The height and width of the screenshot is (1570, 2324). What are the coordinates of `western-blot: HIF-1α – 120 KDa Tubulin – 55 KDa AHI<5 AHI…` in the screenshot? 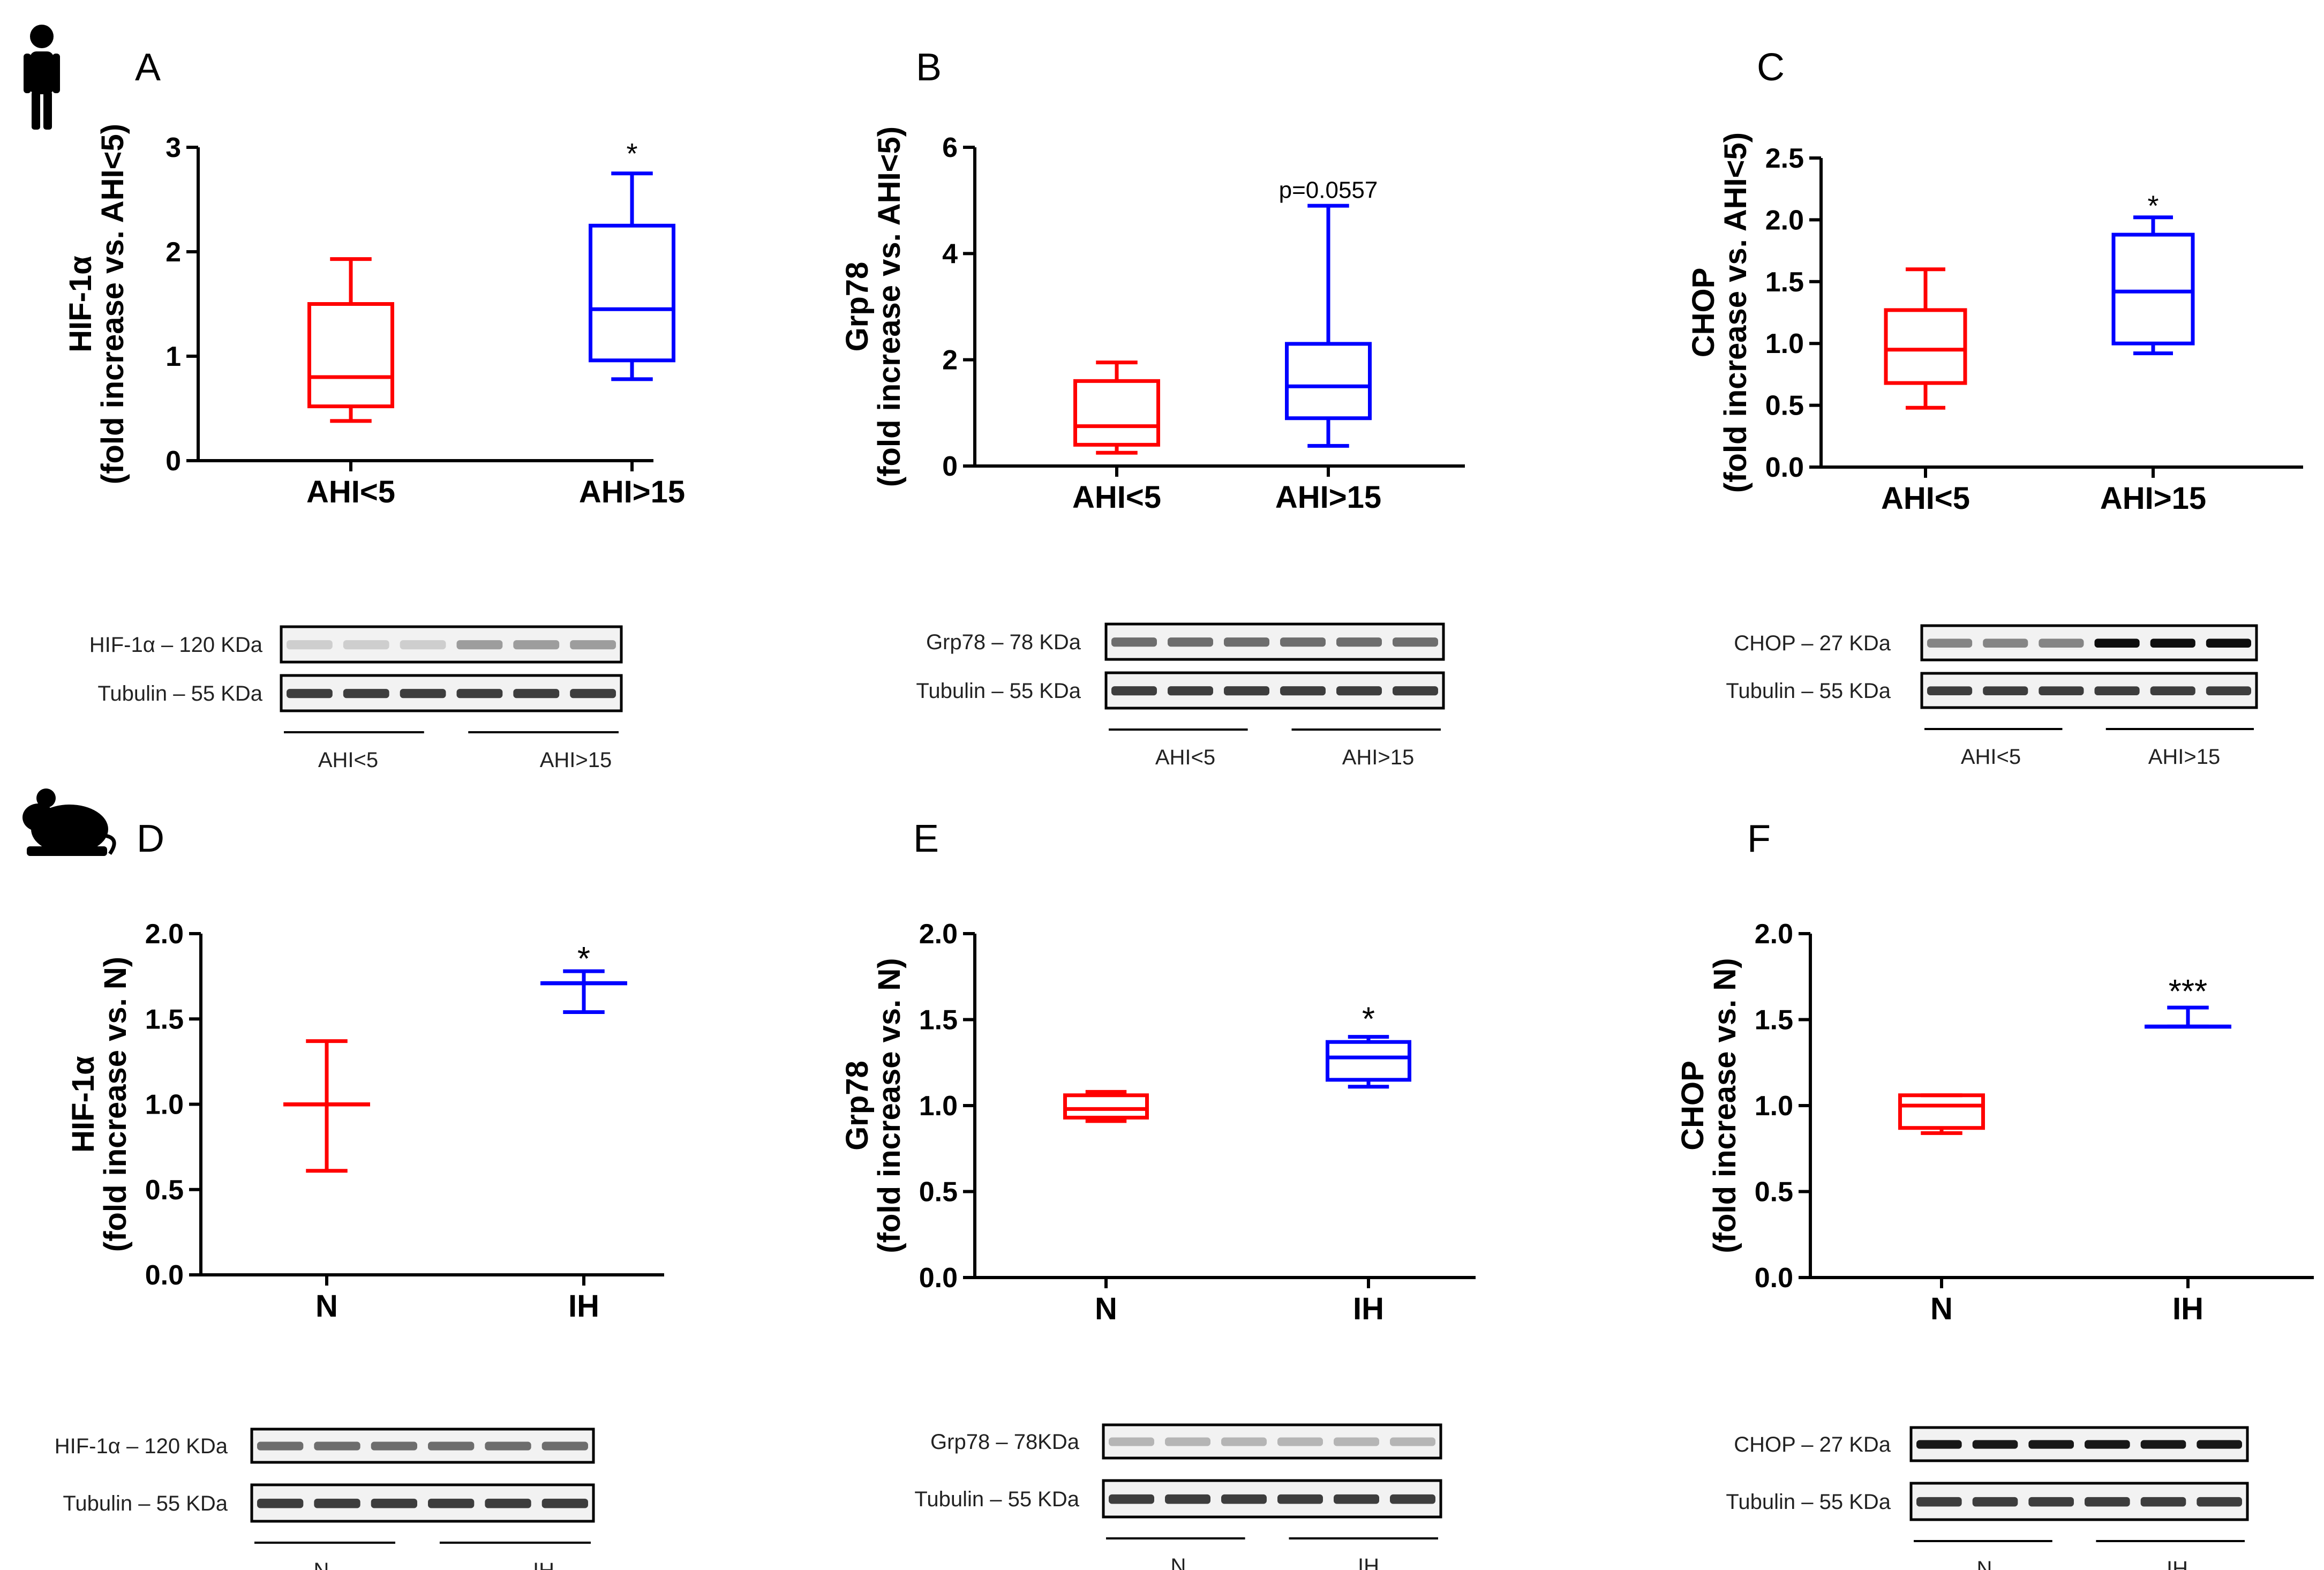 It's located at (356, 698).